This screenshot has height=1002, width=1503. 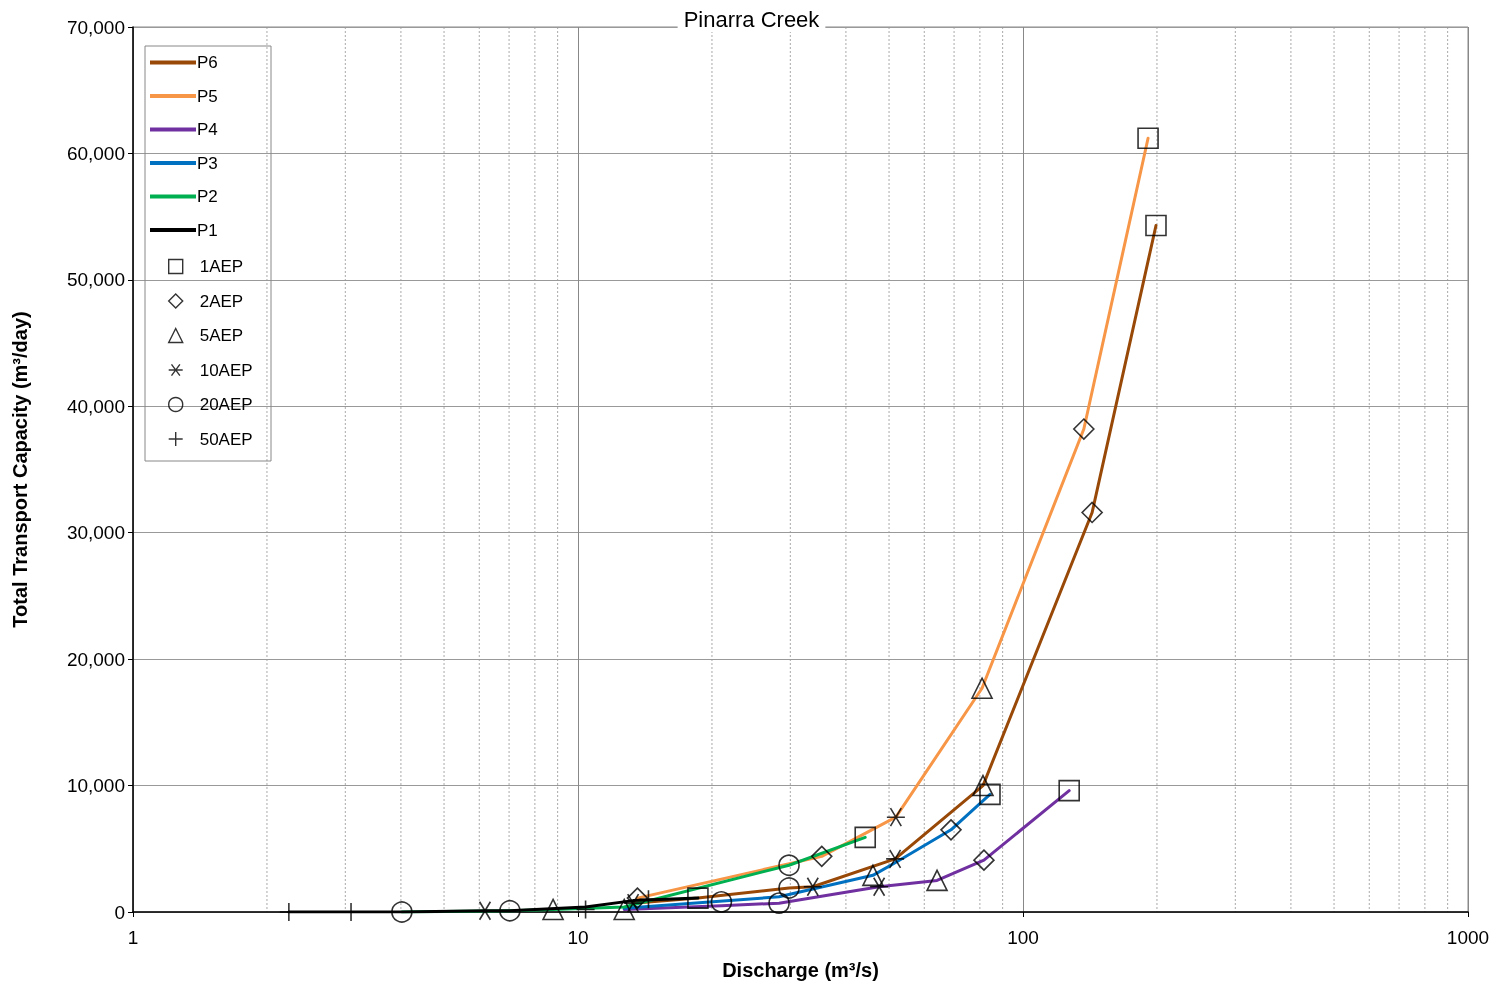 What do you see at coordinates (207, 196) in the screenshot?
I see `legend-label: P2` at bounding box center [207, 196].